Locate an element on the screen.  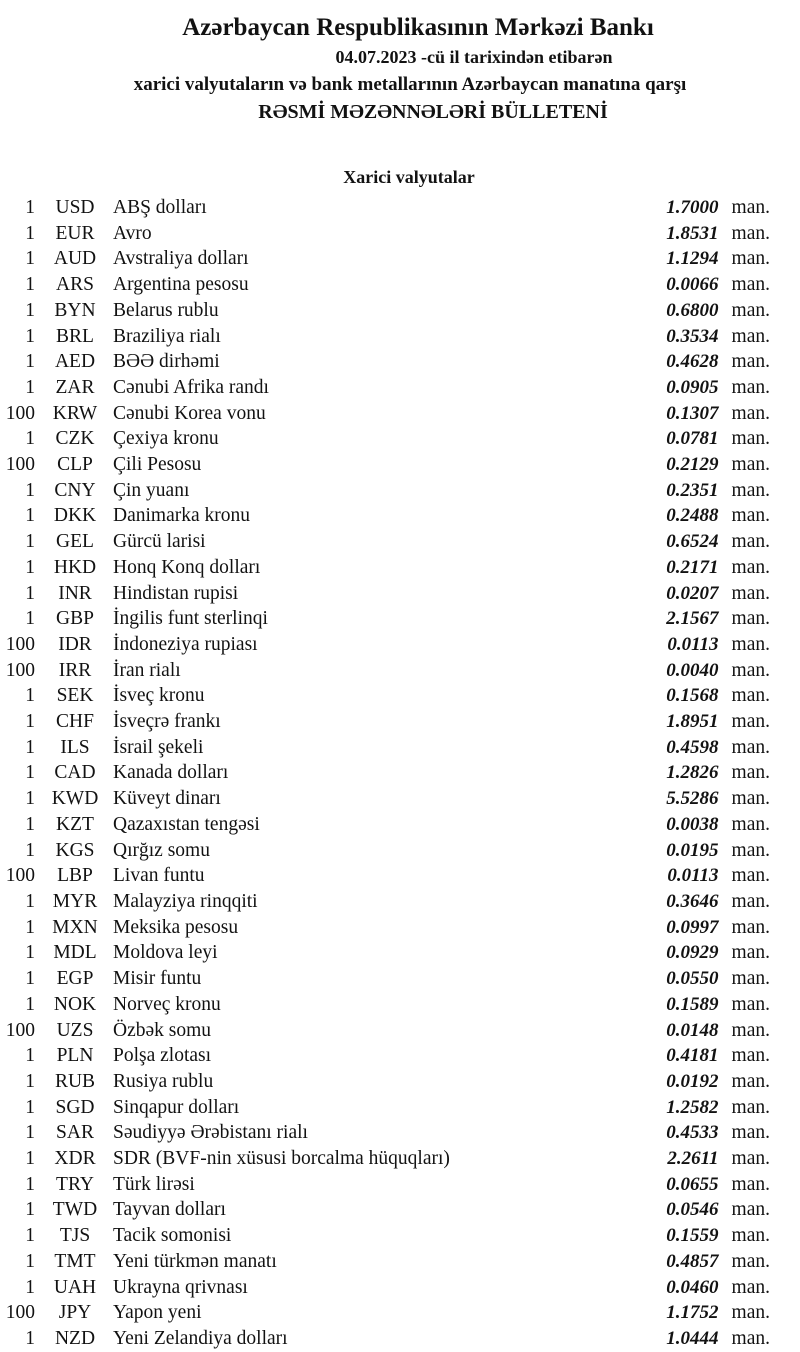
currency-rate: 0.0113 is located at coordinates (693, 876).